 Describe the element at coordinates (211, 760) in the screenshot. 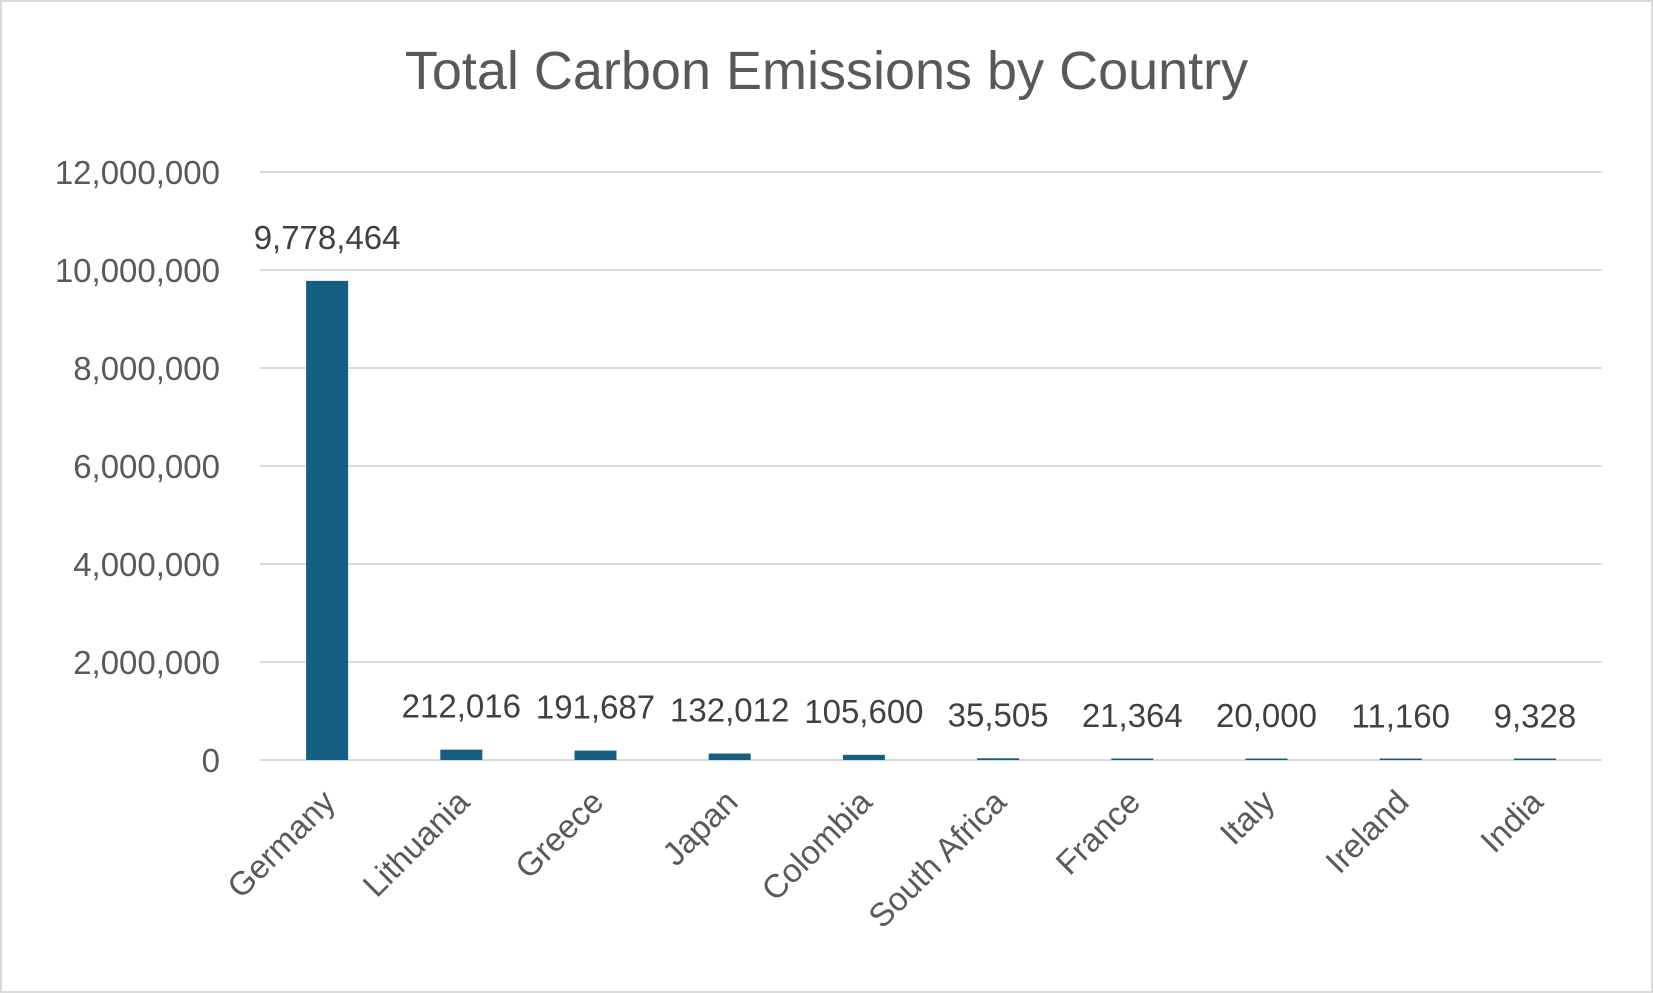

I see `y-tick-label: 0` at that location.